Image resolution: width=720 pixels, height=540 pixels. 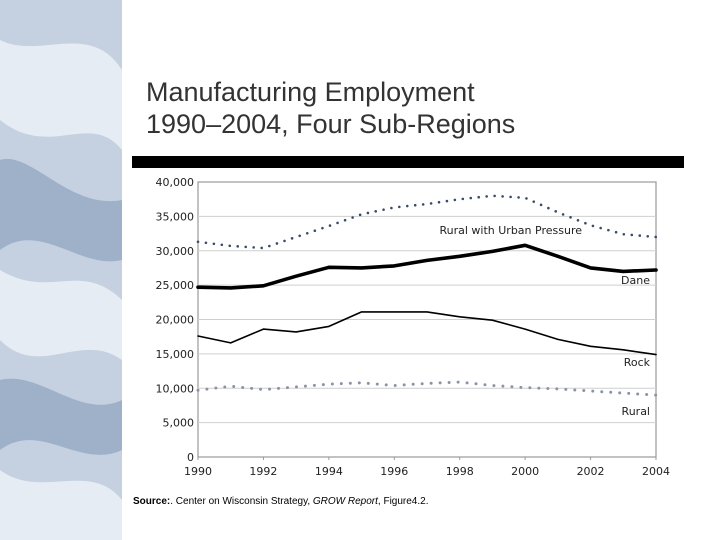 What do you see at coordinates (175, 354) in the screenshot?
I see `y-tick-label: 15,000` at bounding box center [175, 354].